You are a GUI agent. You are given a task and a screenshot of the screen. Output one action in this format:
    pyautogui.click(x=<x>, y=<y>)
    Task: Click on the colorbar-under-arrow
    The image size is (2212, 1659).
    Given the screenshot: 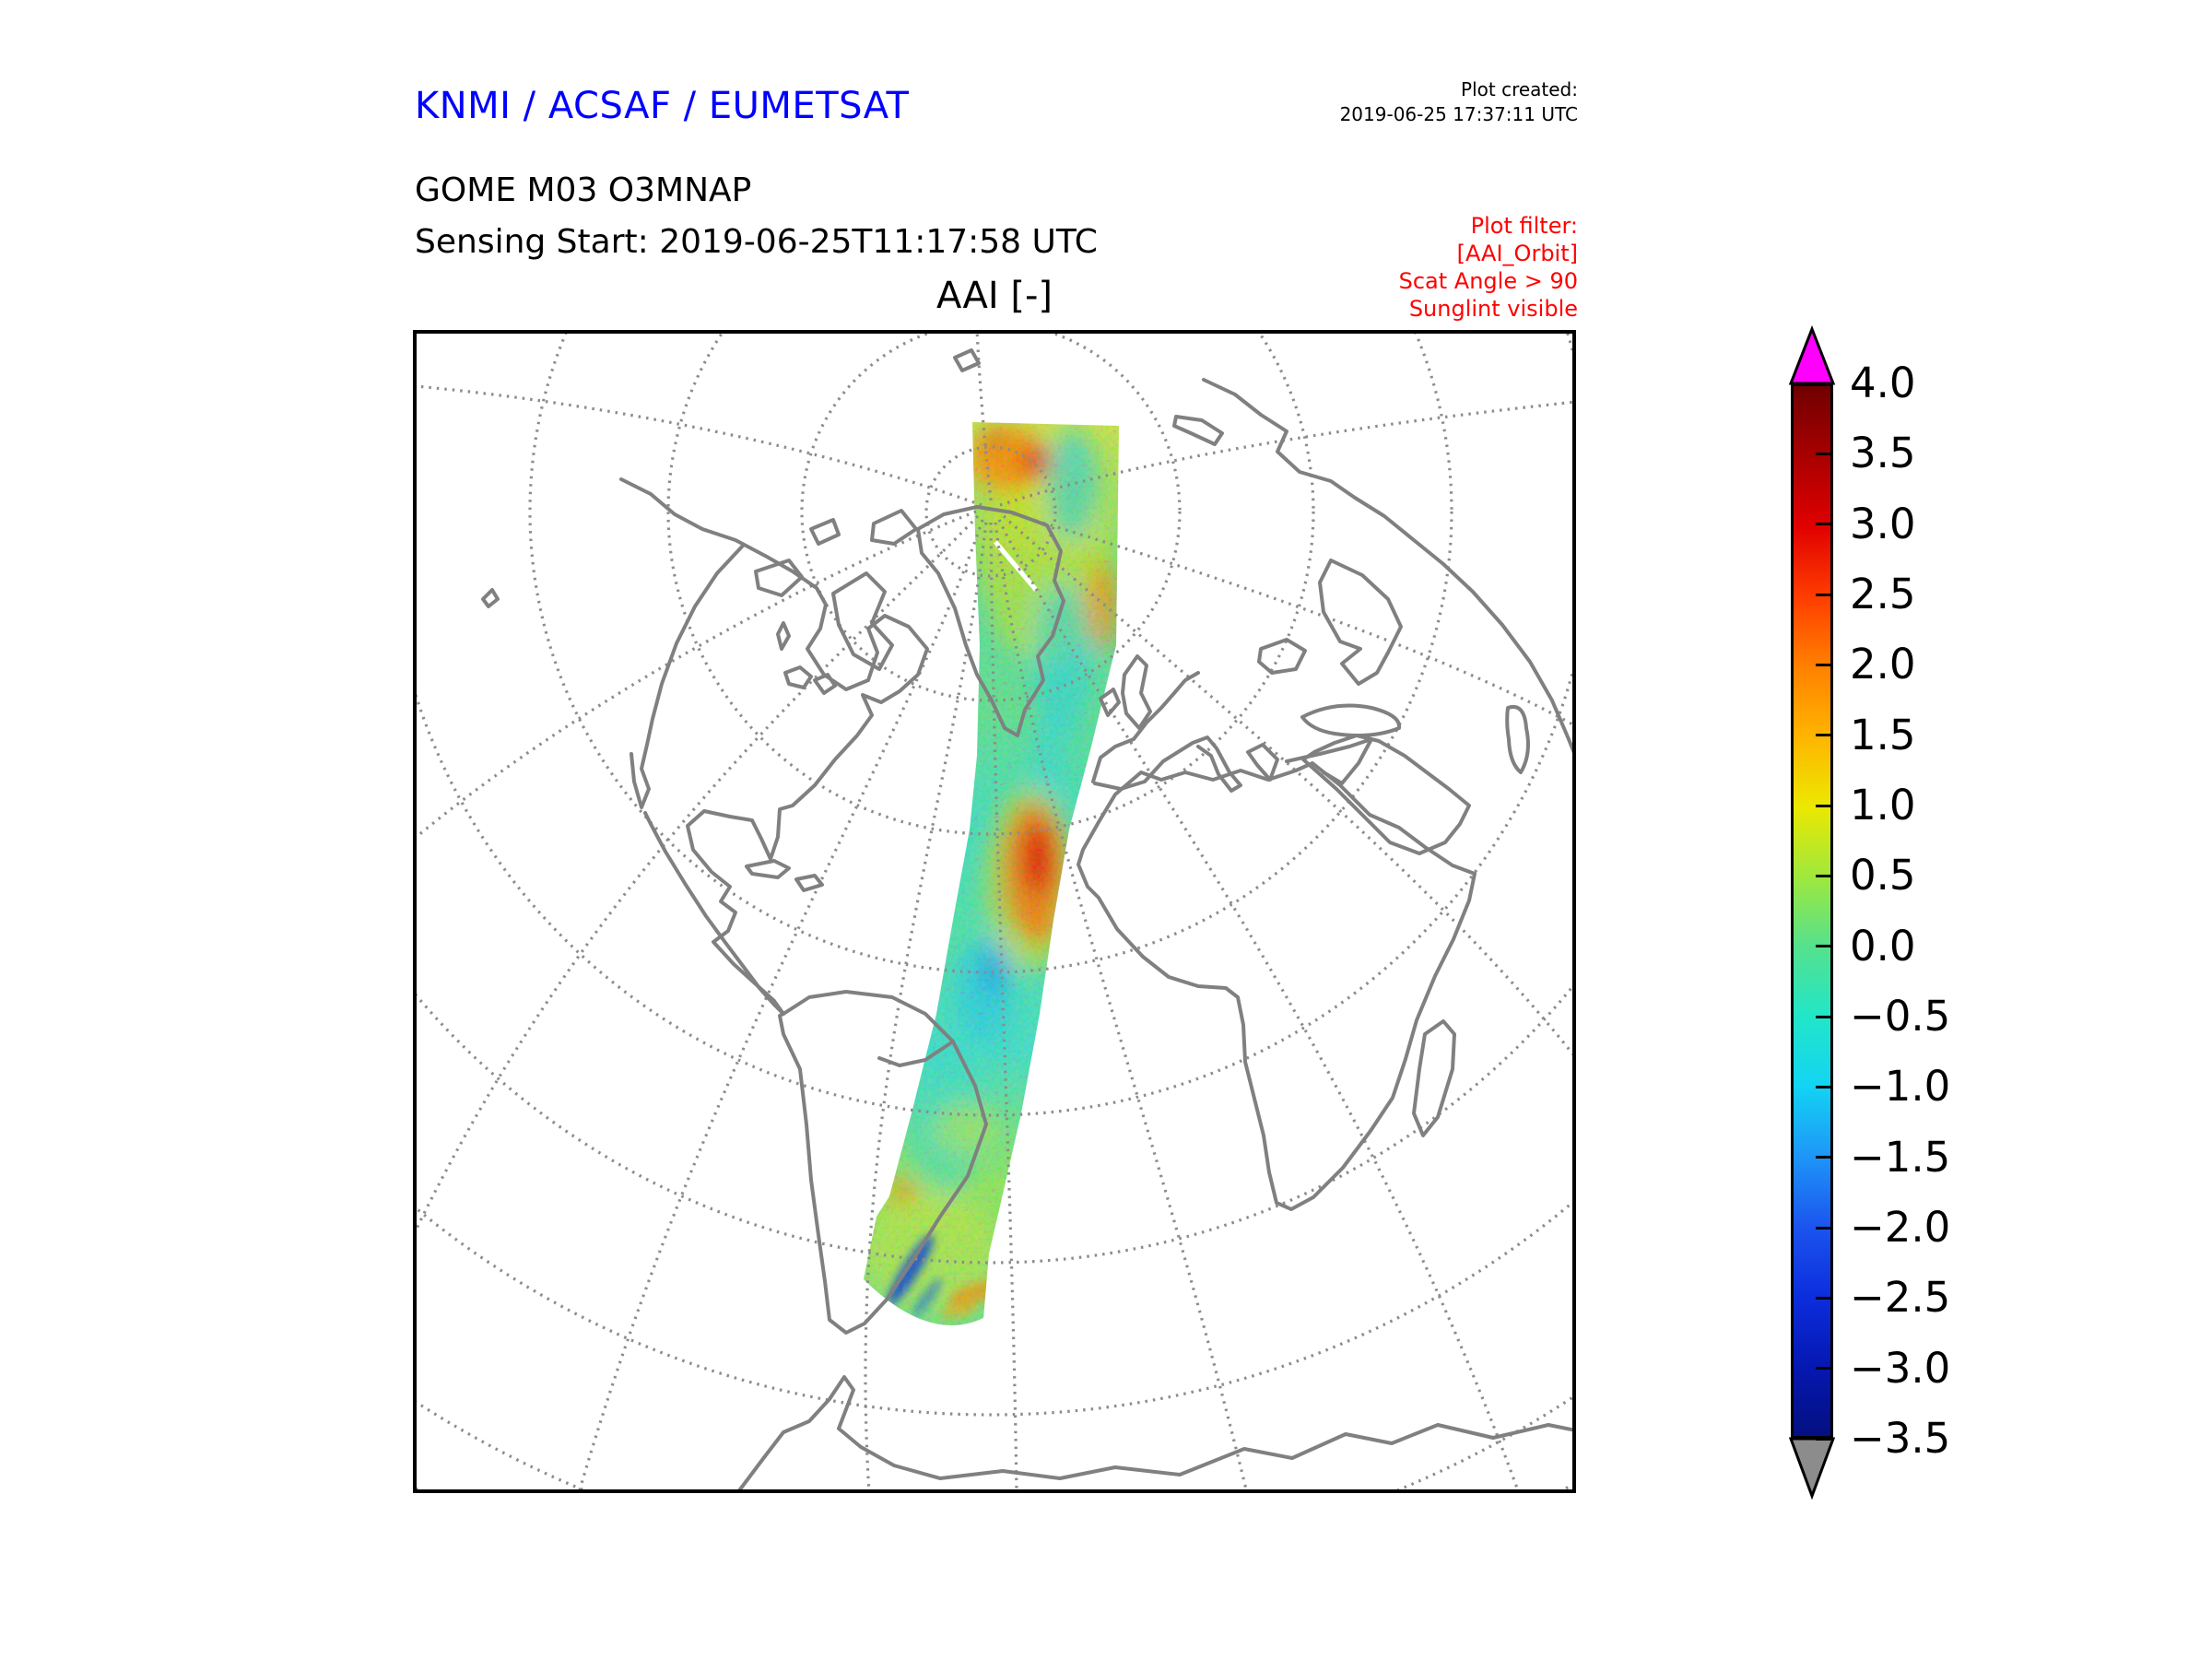 What is the action you would take?
    pyautogui.click(x=1812, y=1468)
    